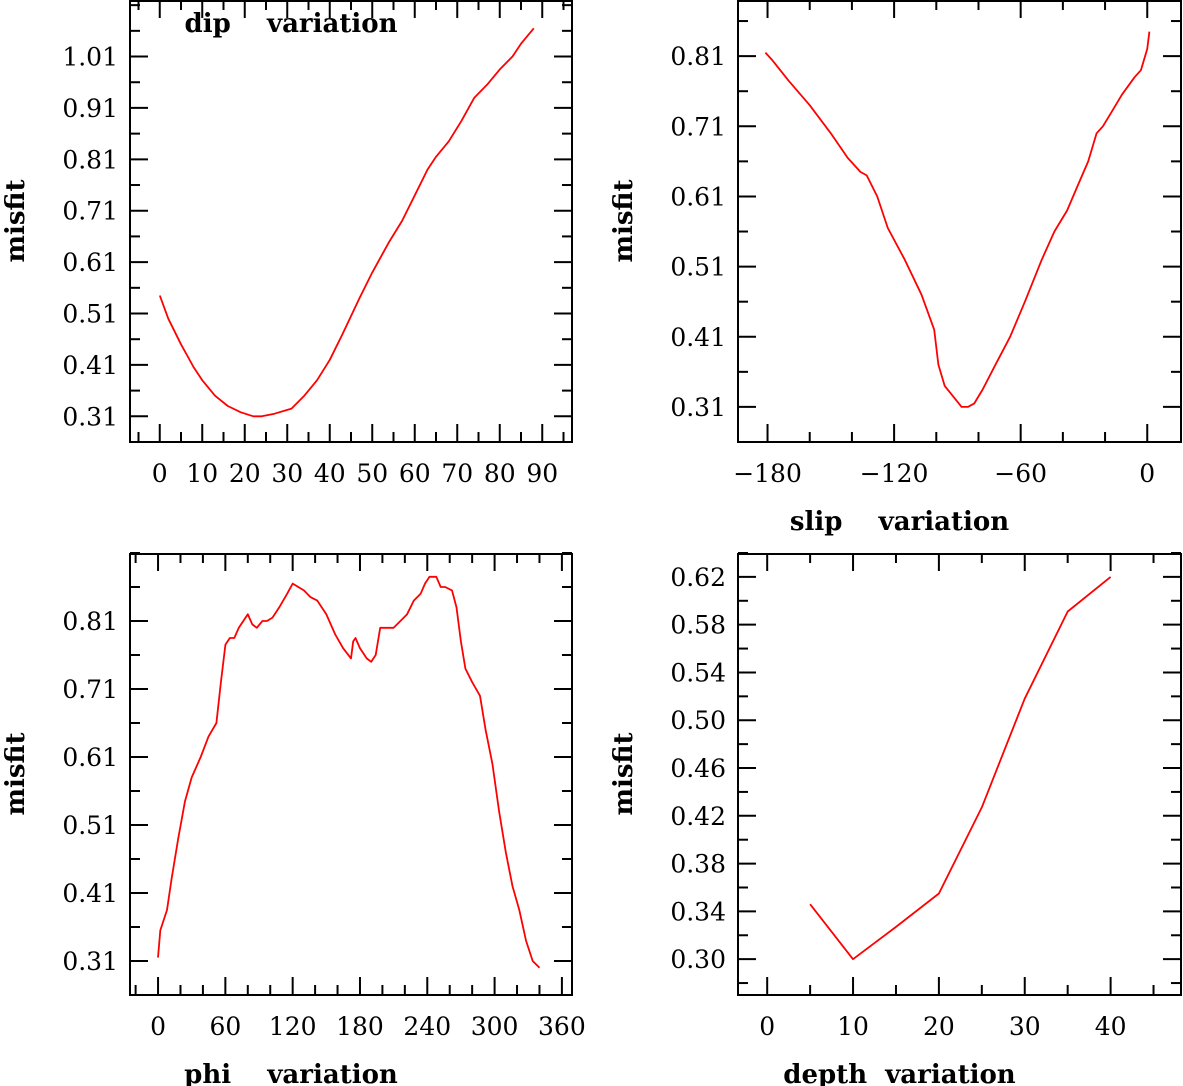 The image size is (1183, 1086). What do you see at coordinates (360, 1026) in the screenshot?
I see `x-tick-label: 180` at bounding box center [360, 1026].